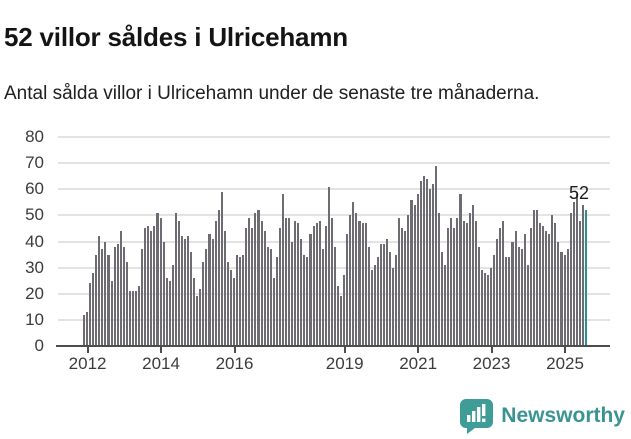 This screenshot has height=439, width=631. Describe the element at coordinates (34, 319) in the screenshot. I see `y-axis-label: 10` at that location.